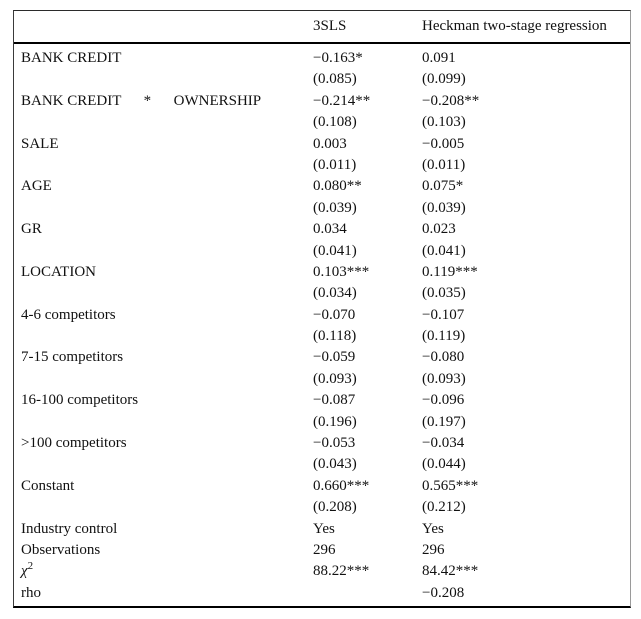 The height and width of the screenshot is (619, 641). What do you see at coordinates (335, 79) in the screenshot?
I see `se-cell-3sls: (0.085)` at bounding box center [335, 79].